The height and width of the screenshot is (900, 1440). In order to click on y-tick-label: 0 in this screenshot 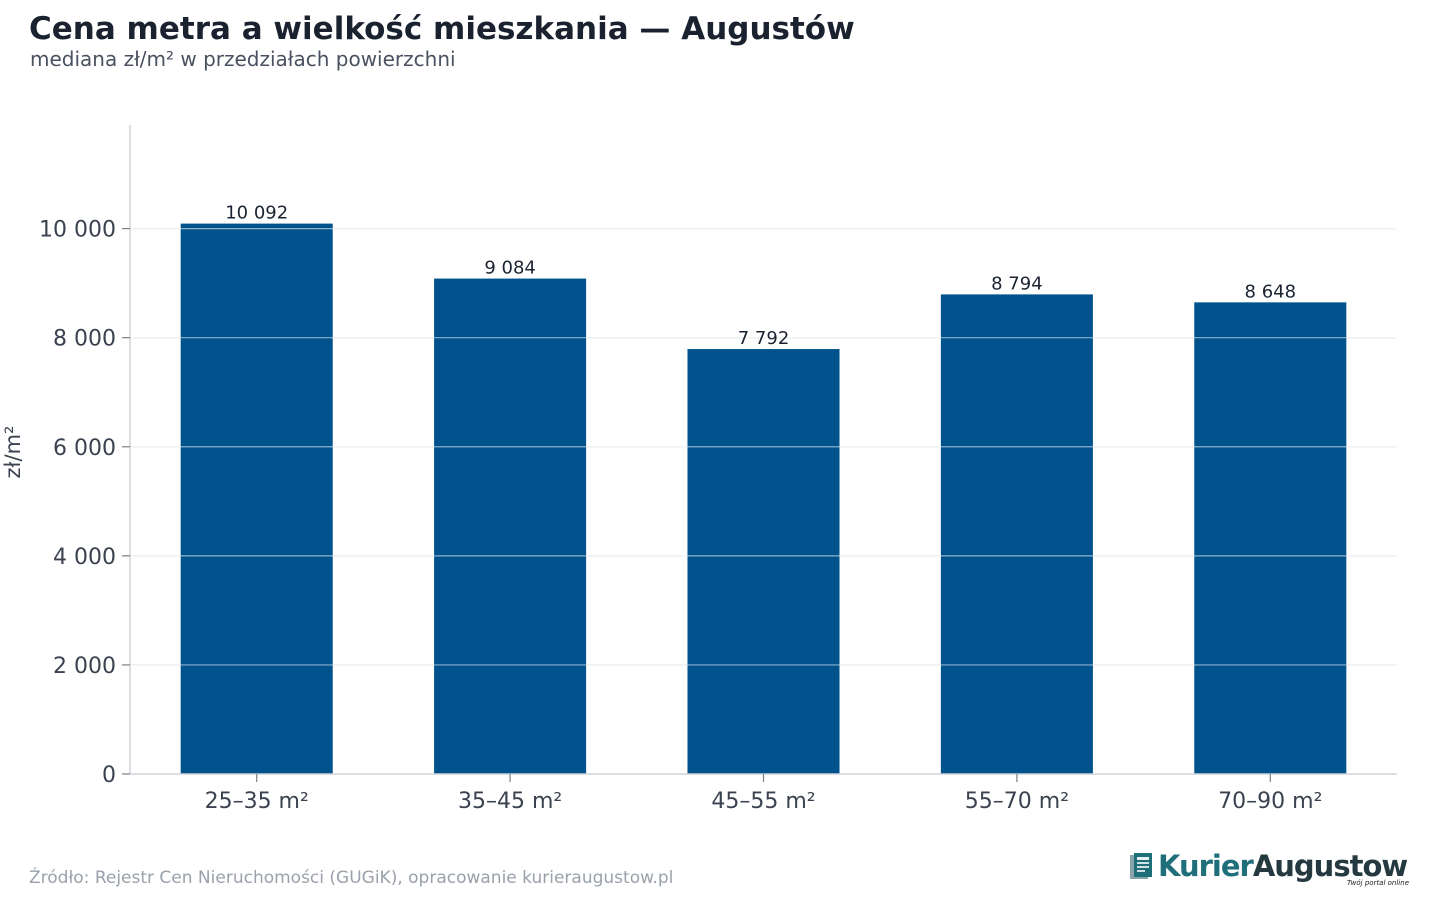, I will do `click(109, 775)`.